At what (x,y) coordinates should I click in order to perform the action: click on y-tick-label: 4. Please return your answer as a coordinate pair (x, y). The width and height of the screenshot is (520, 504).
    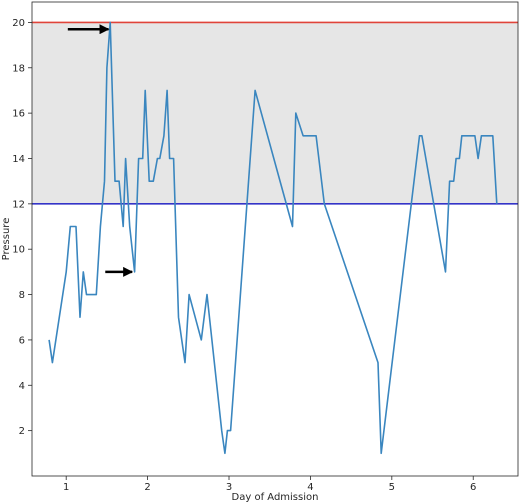
    Looking at the image, I should click on (22, 386).